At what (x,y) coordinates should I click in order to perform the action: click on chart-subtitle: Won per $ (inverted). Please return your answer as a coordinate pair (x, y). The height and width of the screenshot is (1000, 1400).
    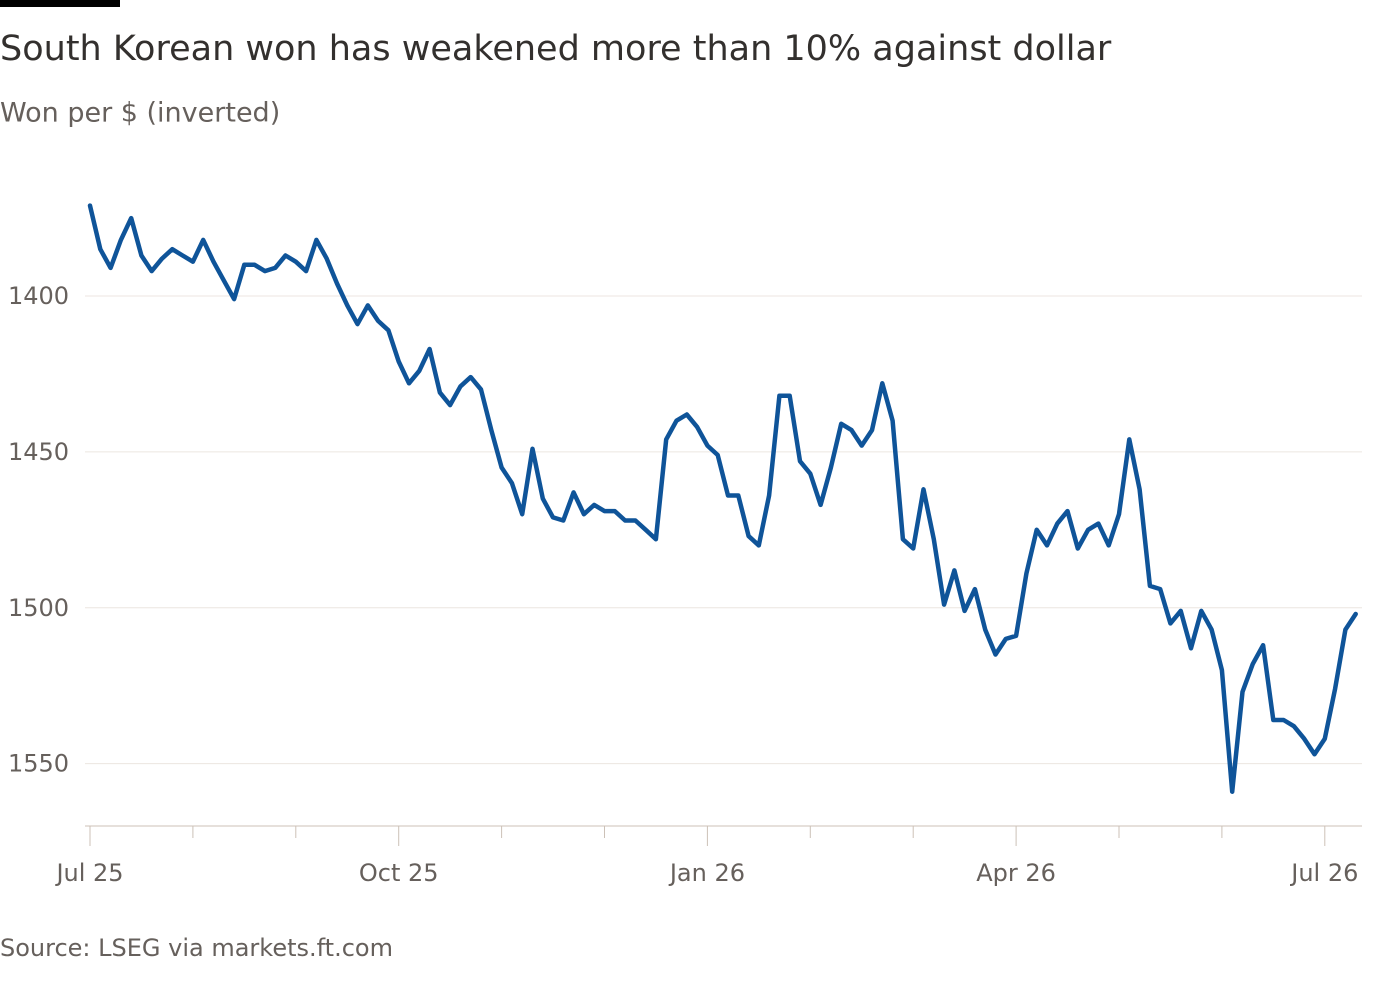
    Looking at the image, I should click on (140, 113).